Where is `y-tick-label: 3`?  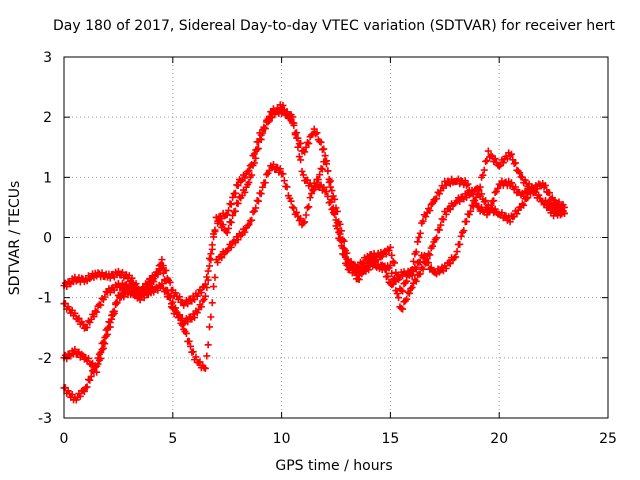 y-tick-label: 3 is located at coordinates (47, 58).